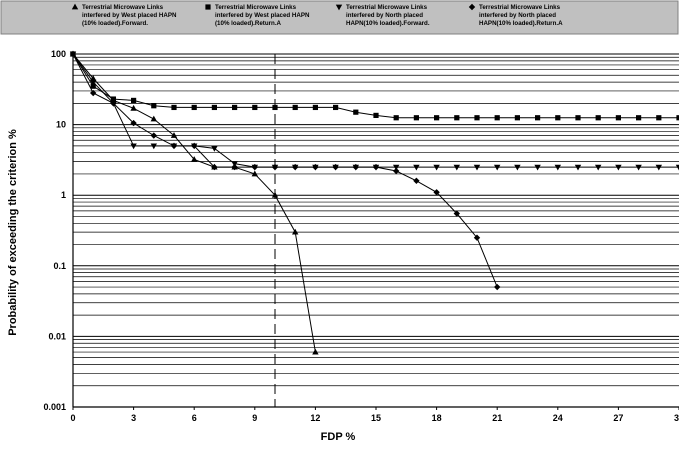 The image size is (679, 457). I want to click on legend-line: (10% loaded).Forward., so click(115, 23).